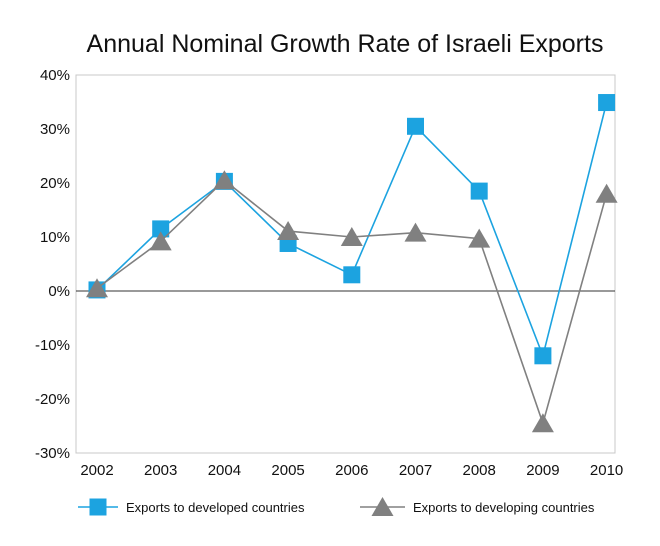 The height and width of the screenshot is (546, 660). Describe the element at coordinates (59, 291) in the screenshot. I see `y-tick-label: 0%` at that location.